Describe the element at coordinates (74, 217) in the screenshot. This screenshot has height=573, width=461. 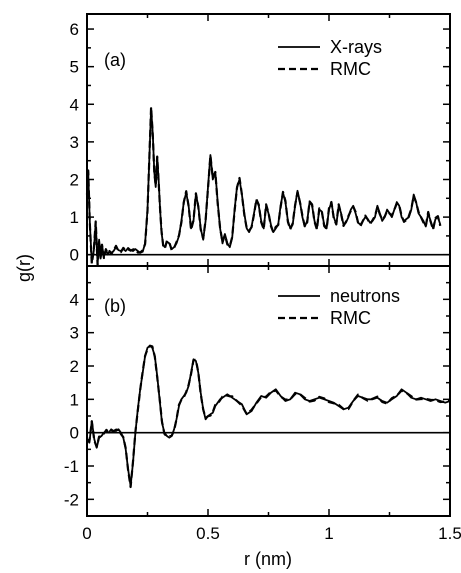
I see `y-tick-label-a: 1` at that location.